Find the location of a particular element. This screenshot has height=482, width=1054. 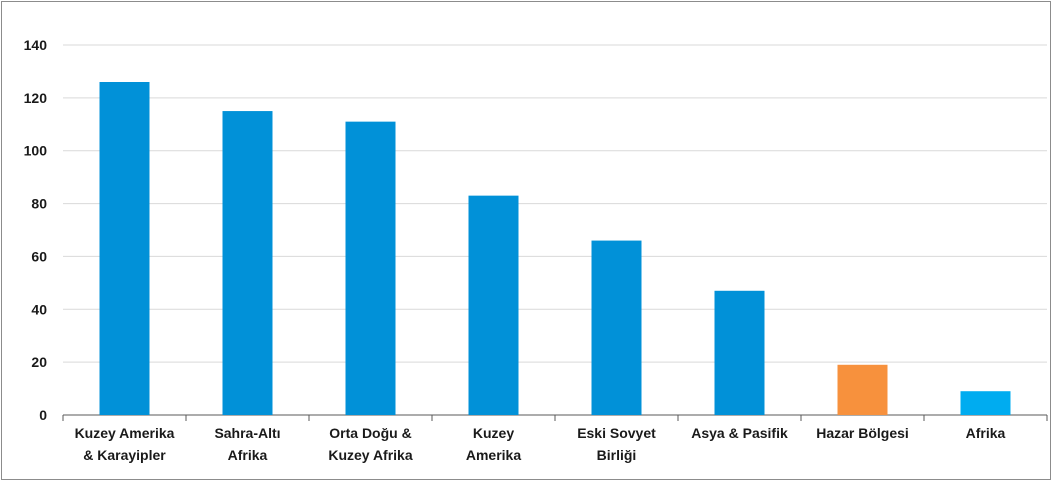

x-category-label: Orta Doğu & is located at coordinates (370, 433).